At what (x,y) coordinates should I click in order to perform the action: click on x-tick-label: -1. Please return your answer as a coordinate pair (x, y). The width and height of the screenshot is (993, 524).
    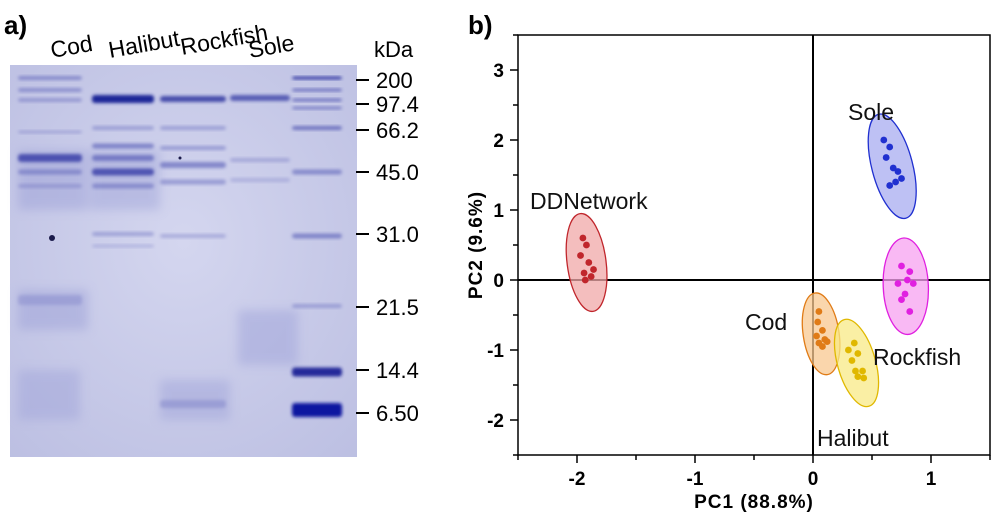
    Looking at the image, I should click on (695, 479).